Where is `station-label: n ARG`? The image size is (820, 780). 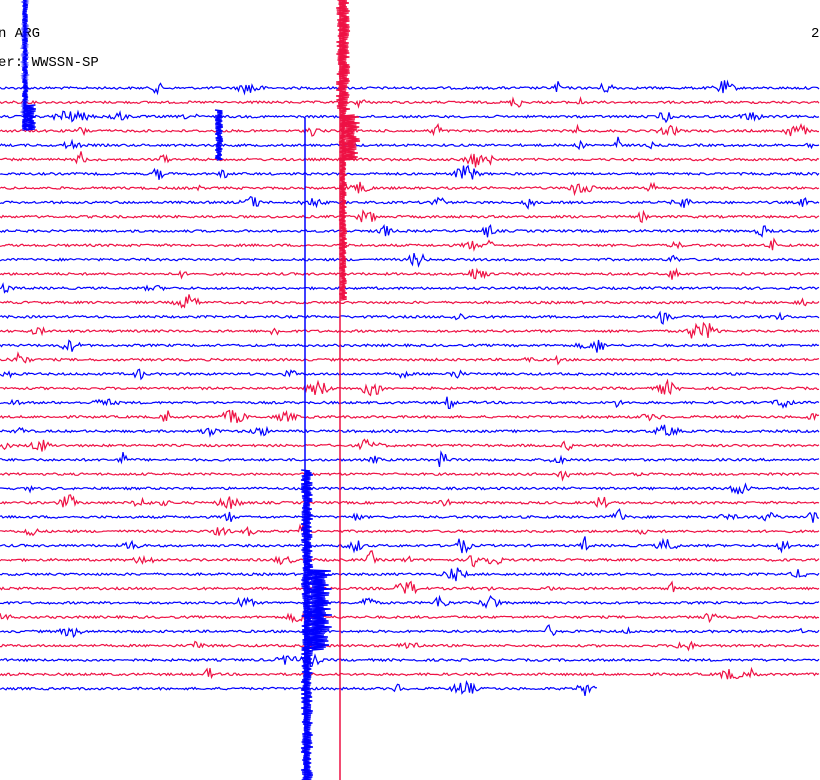 station-label: n ARG is located at coordinates (20, 34).